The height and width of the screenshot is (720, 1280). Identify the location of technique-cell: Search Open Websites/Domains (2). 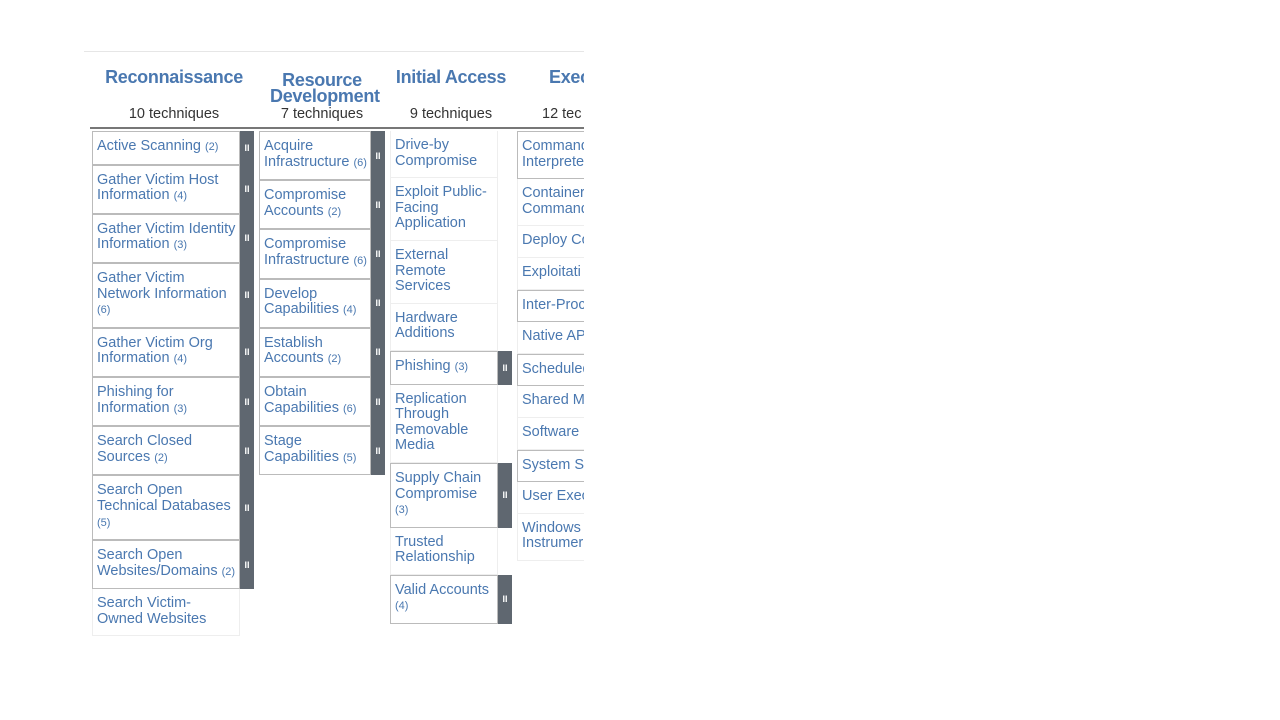
(166, 565).